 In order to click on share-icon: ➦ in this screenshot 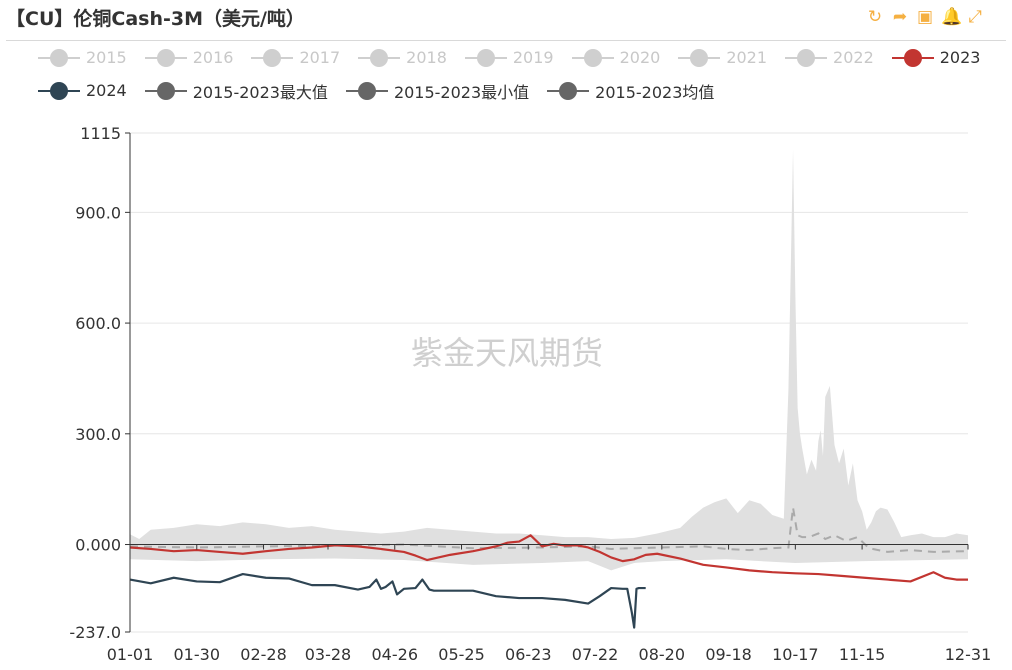, I will do `click(900, 17)`.